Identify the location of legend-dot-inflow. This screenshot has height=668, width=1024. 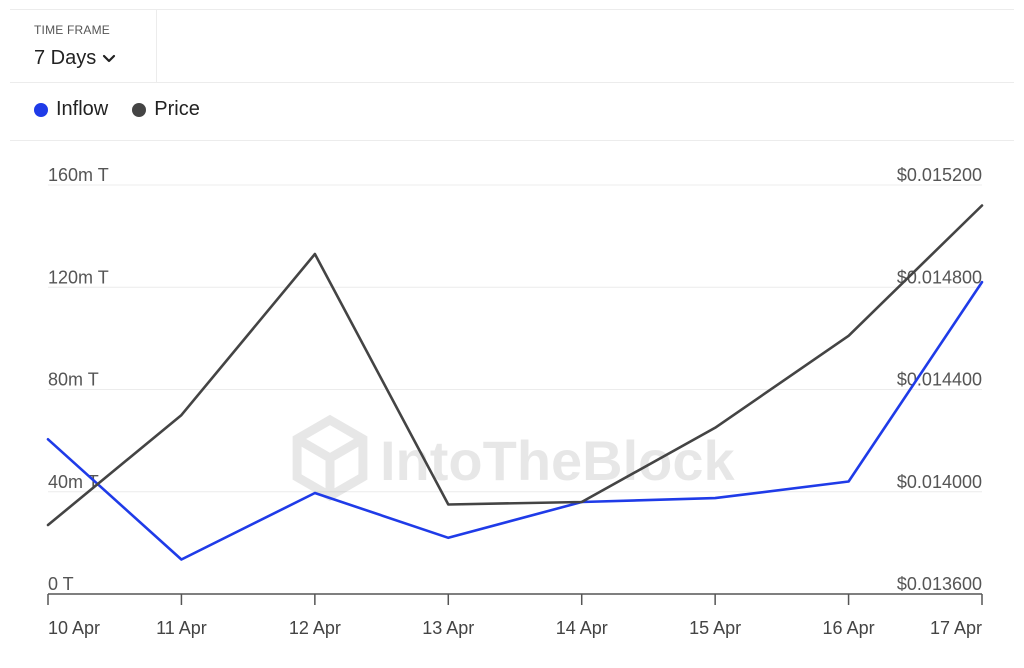
(41, 109).